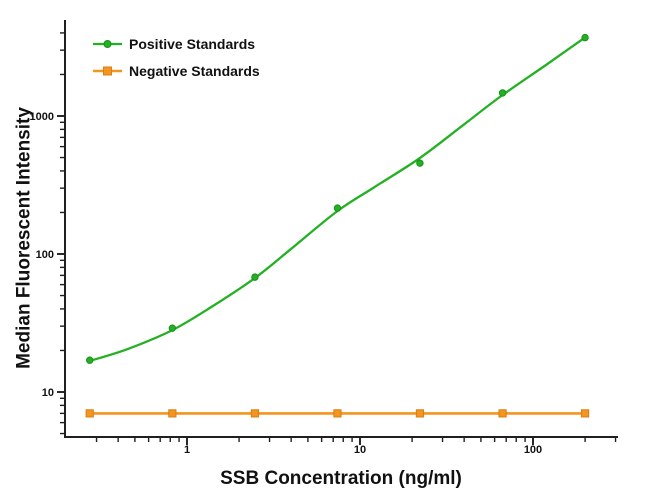  What do you see at coordinates (194, 71) in the screenshot?
I see `negative-legend-label: Negative Standards` at bounding box center [194, 71].